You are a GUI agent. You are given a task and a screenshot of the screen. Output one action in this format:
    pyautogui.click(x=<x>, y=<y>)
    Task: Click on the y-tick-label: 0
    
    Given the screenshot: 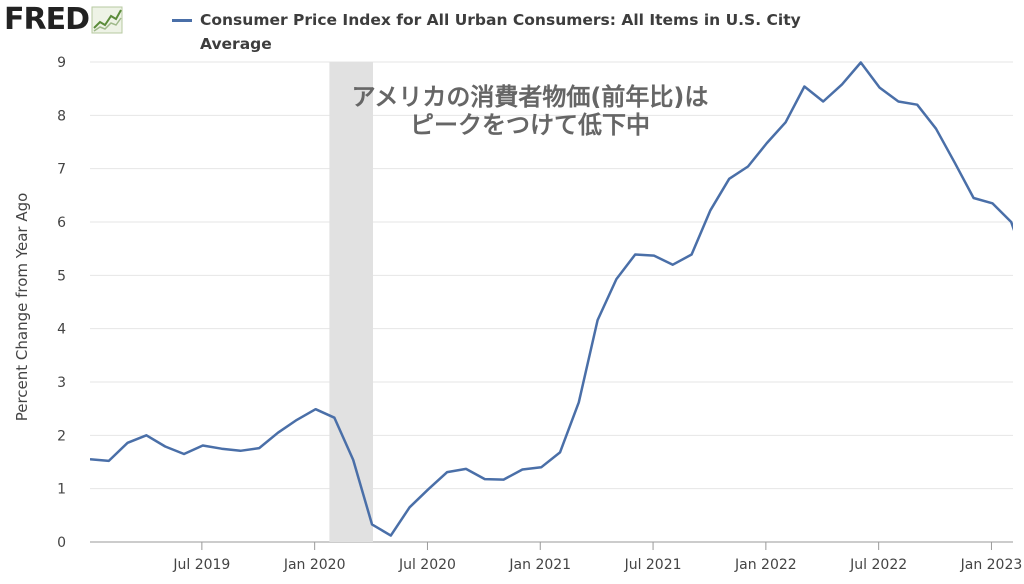 What is the action you would take?
    pyautogui.click(x=61, y=543)
    